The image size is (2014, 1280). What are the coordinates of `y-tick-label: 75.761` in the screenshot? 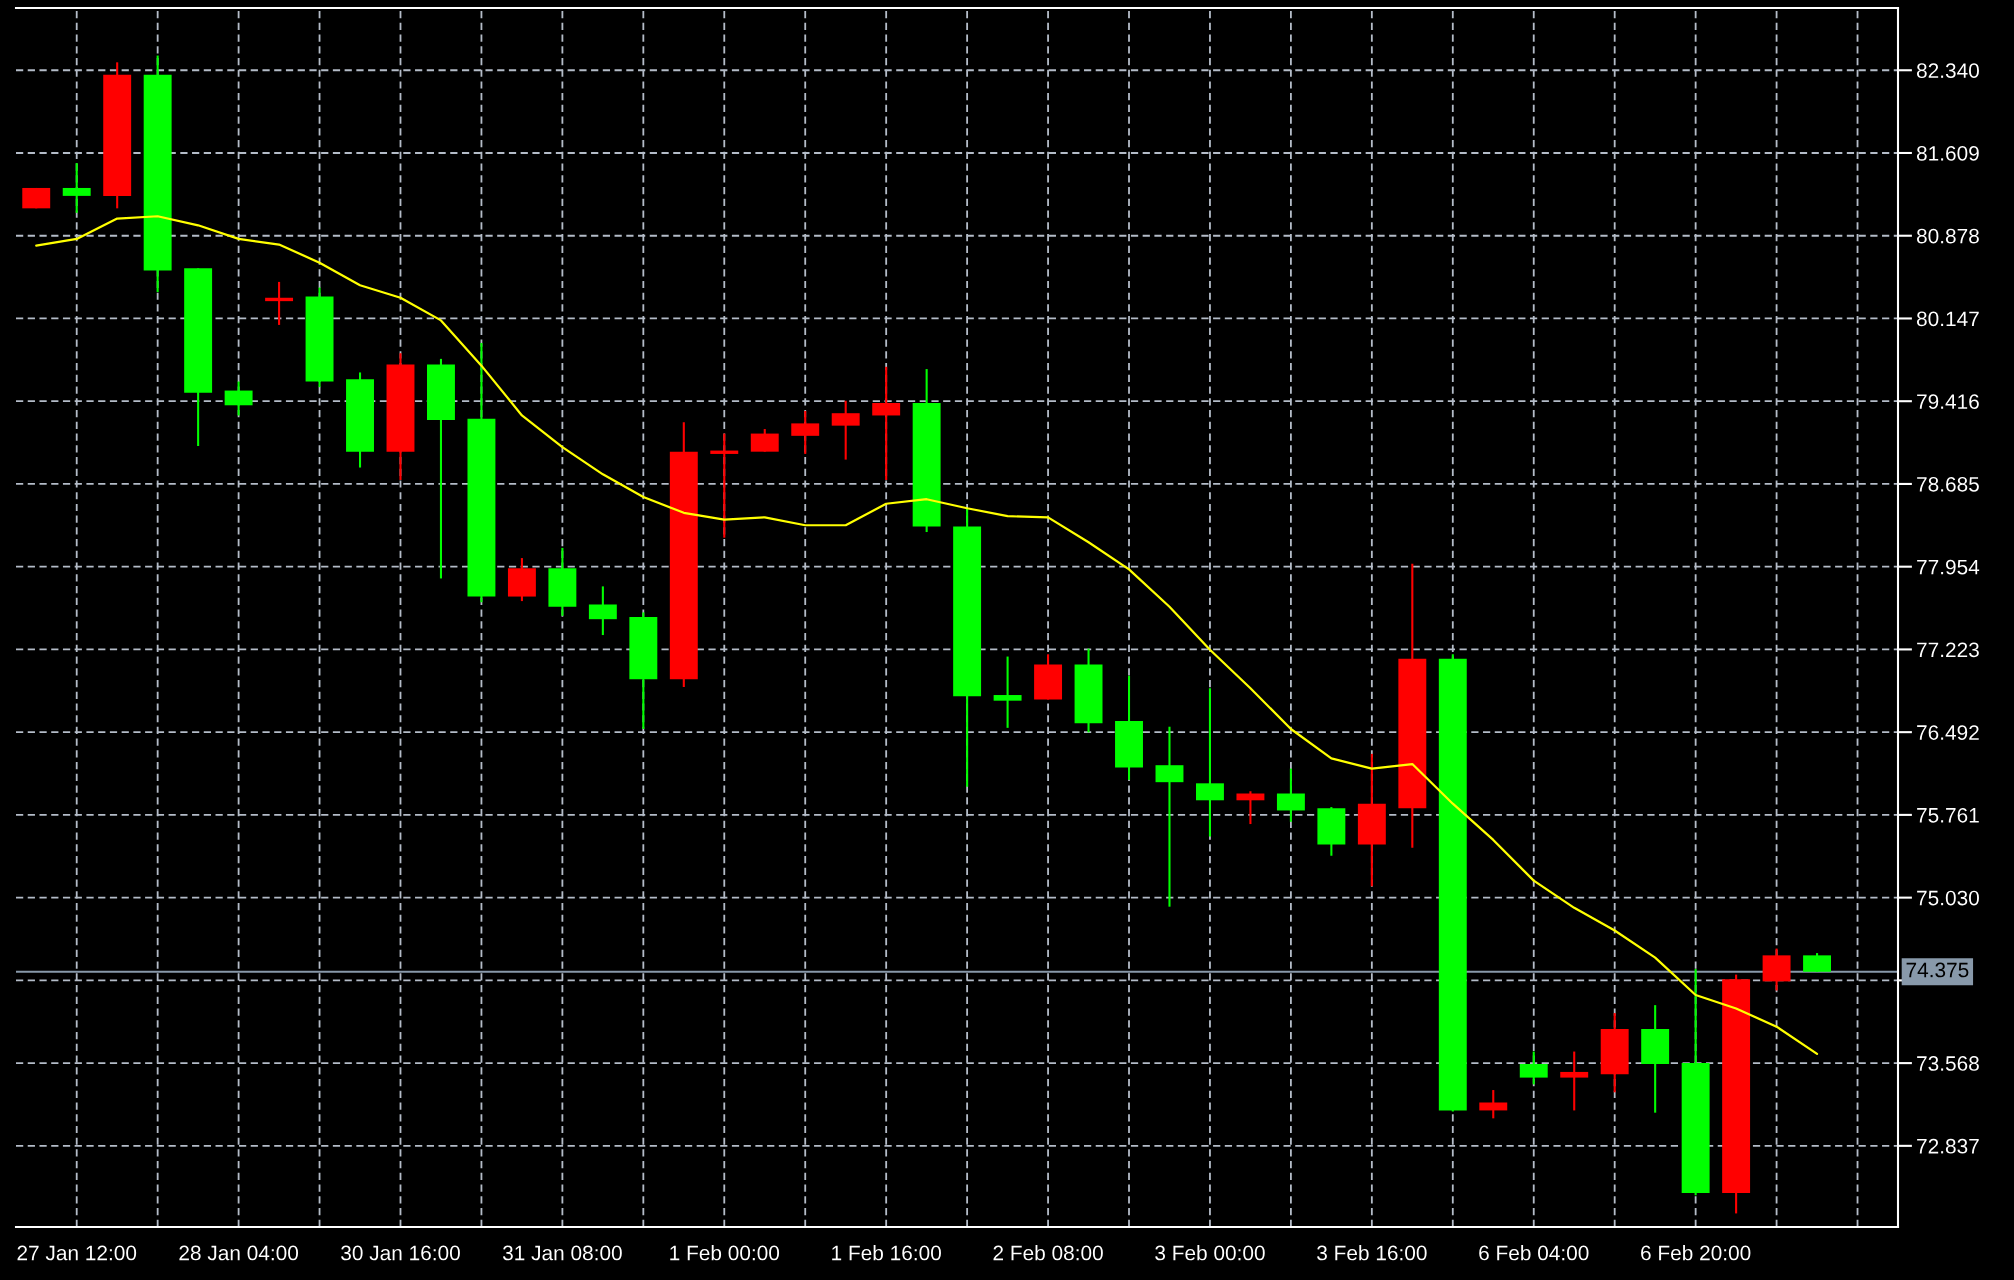 It's located at (1948, 815).